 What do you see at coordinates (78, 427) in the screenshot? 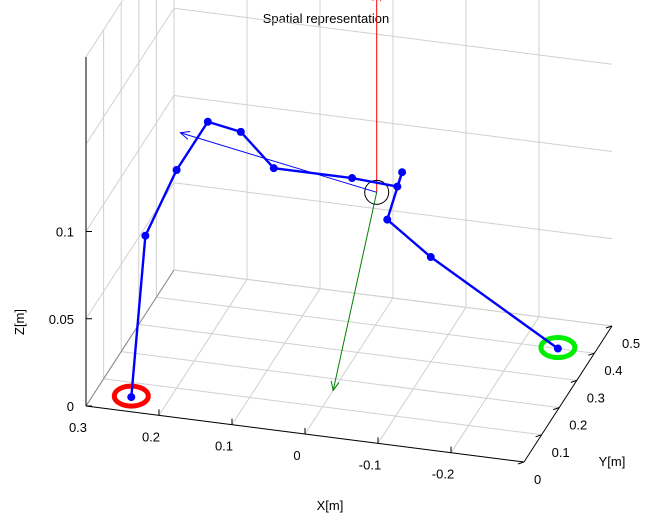
I see `x-tick-label: 0.3` at bounding box center [78, 427].